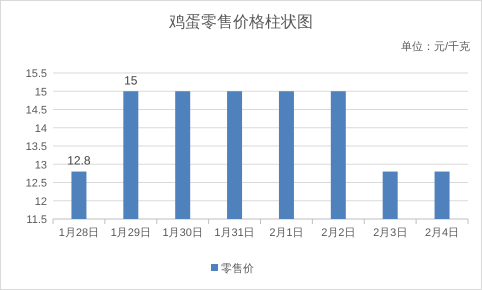  Describe the element at coordinates (131, 80) in the screenshot. I see `data-label: 15` at that location.